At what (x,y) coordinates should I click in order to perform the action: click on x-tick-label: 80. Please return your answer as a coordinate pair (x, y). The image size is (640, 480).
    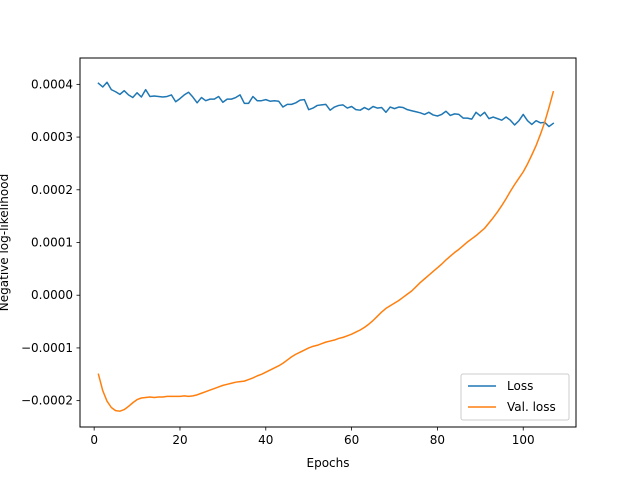
    Looking at the image, I should click on (437, 440).